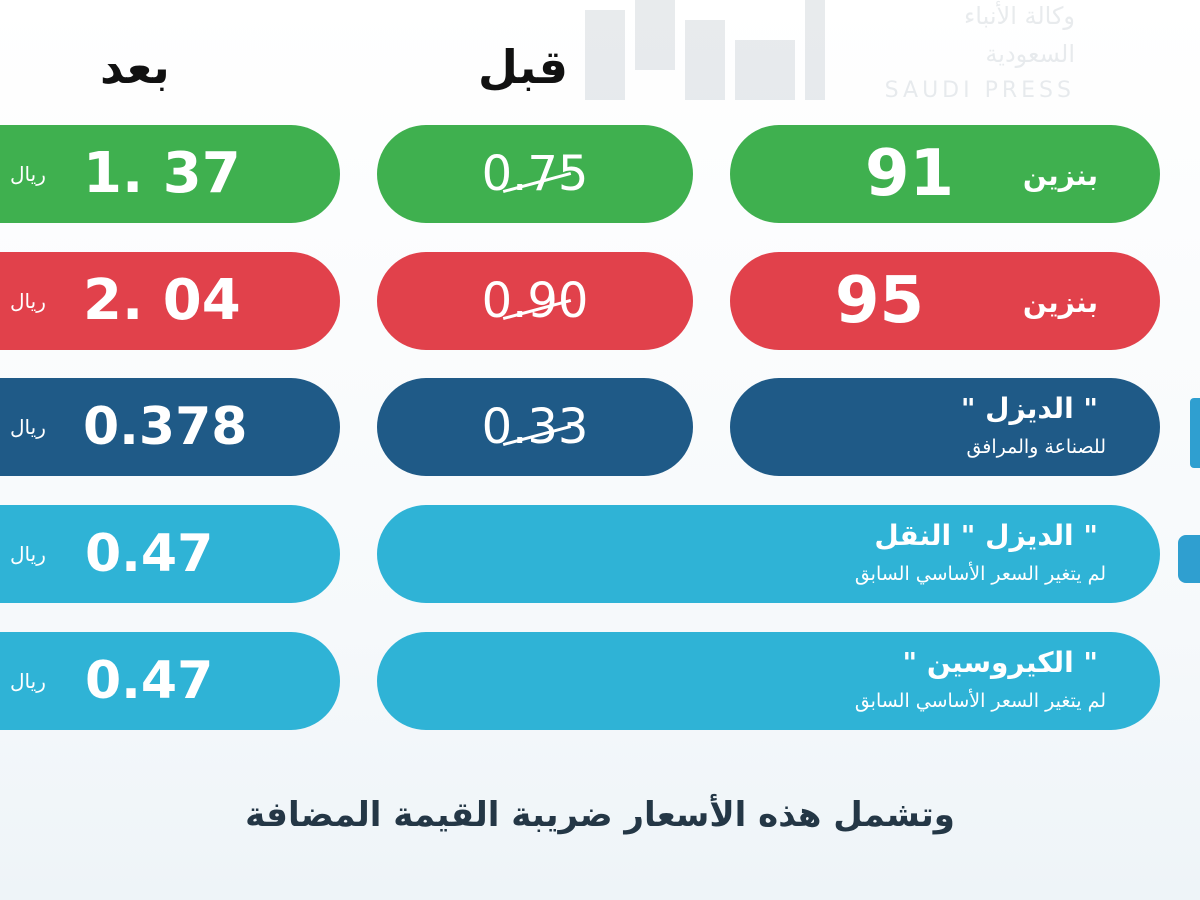  I want to click on fuel-name: " الديزل " النقل, so click(986, 535).